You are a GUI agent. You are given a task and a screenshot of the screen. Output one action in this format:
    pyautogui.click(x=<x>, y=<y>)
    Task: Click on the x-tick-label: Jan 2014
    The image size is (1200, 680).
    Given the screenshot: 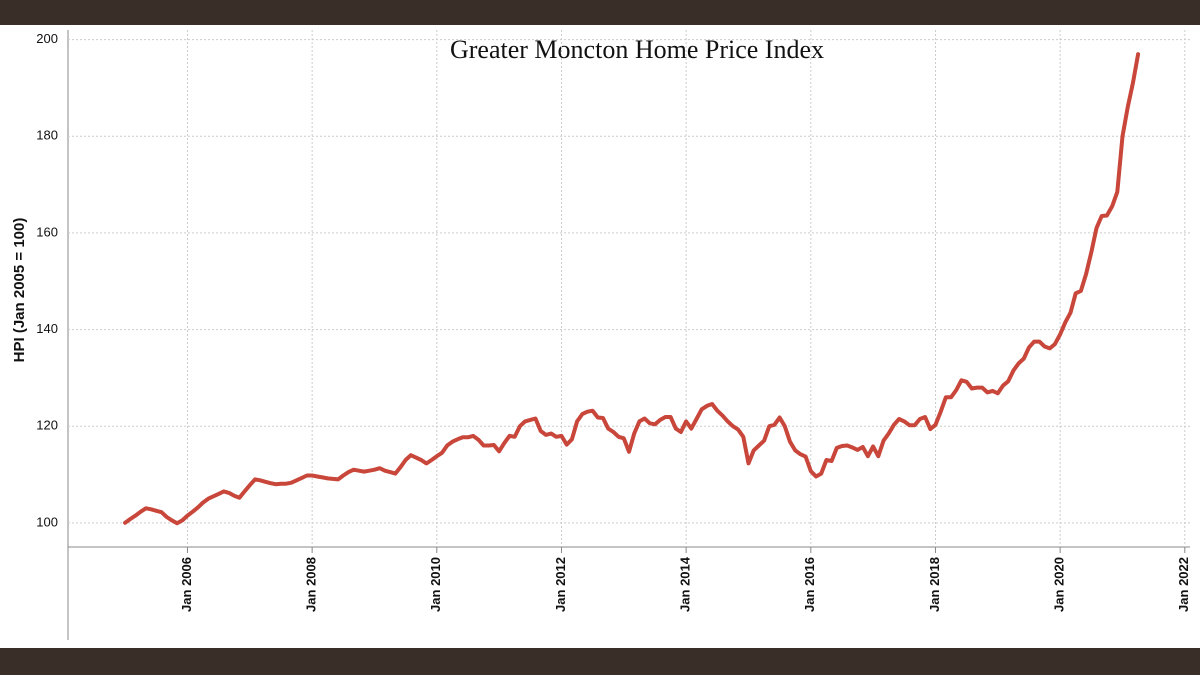 What is the action you would take?
    pyautogui.click(x=685, y=584)
    